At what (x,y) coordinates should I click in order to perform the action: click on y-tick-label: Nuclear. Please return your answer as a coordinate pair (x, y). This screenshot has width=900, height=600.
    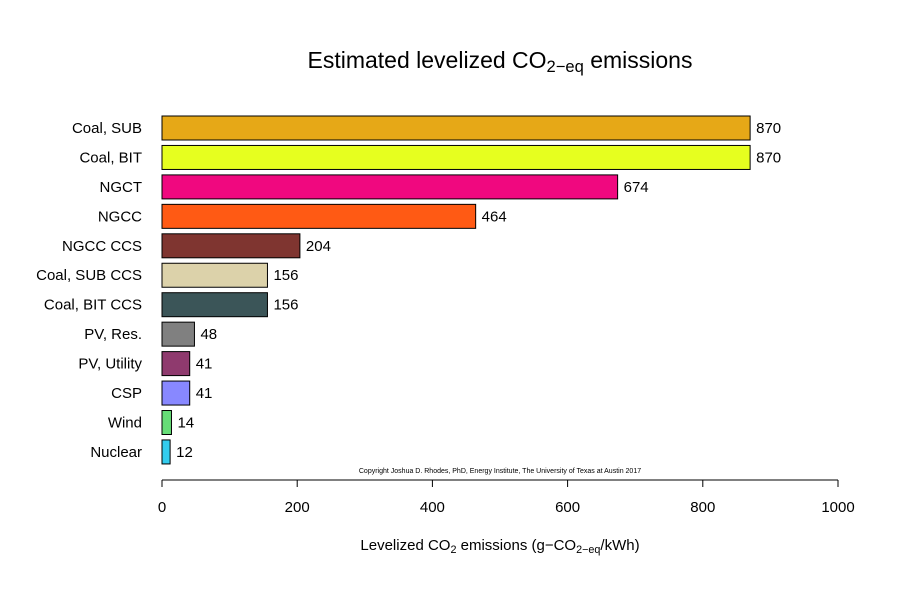
    Looking at the image, I should click on (116, 452).